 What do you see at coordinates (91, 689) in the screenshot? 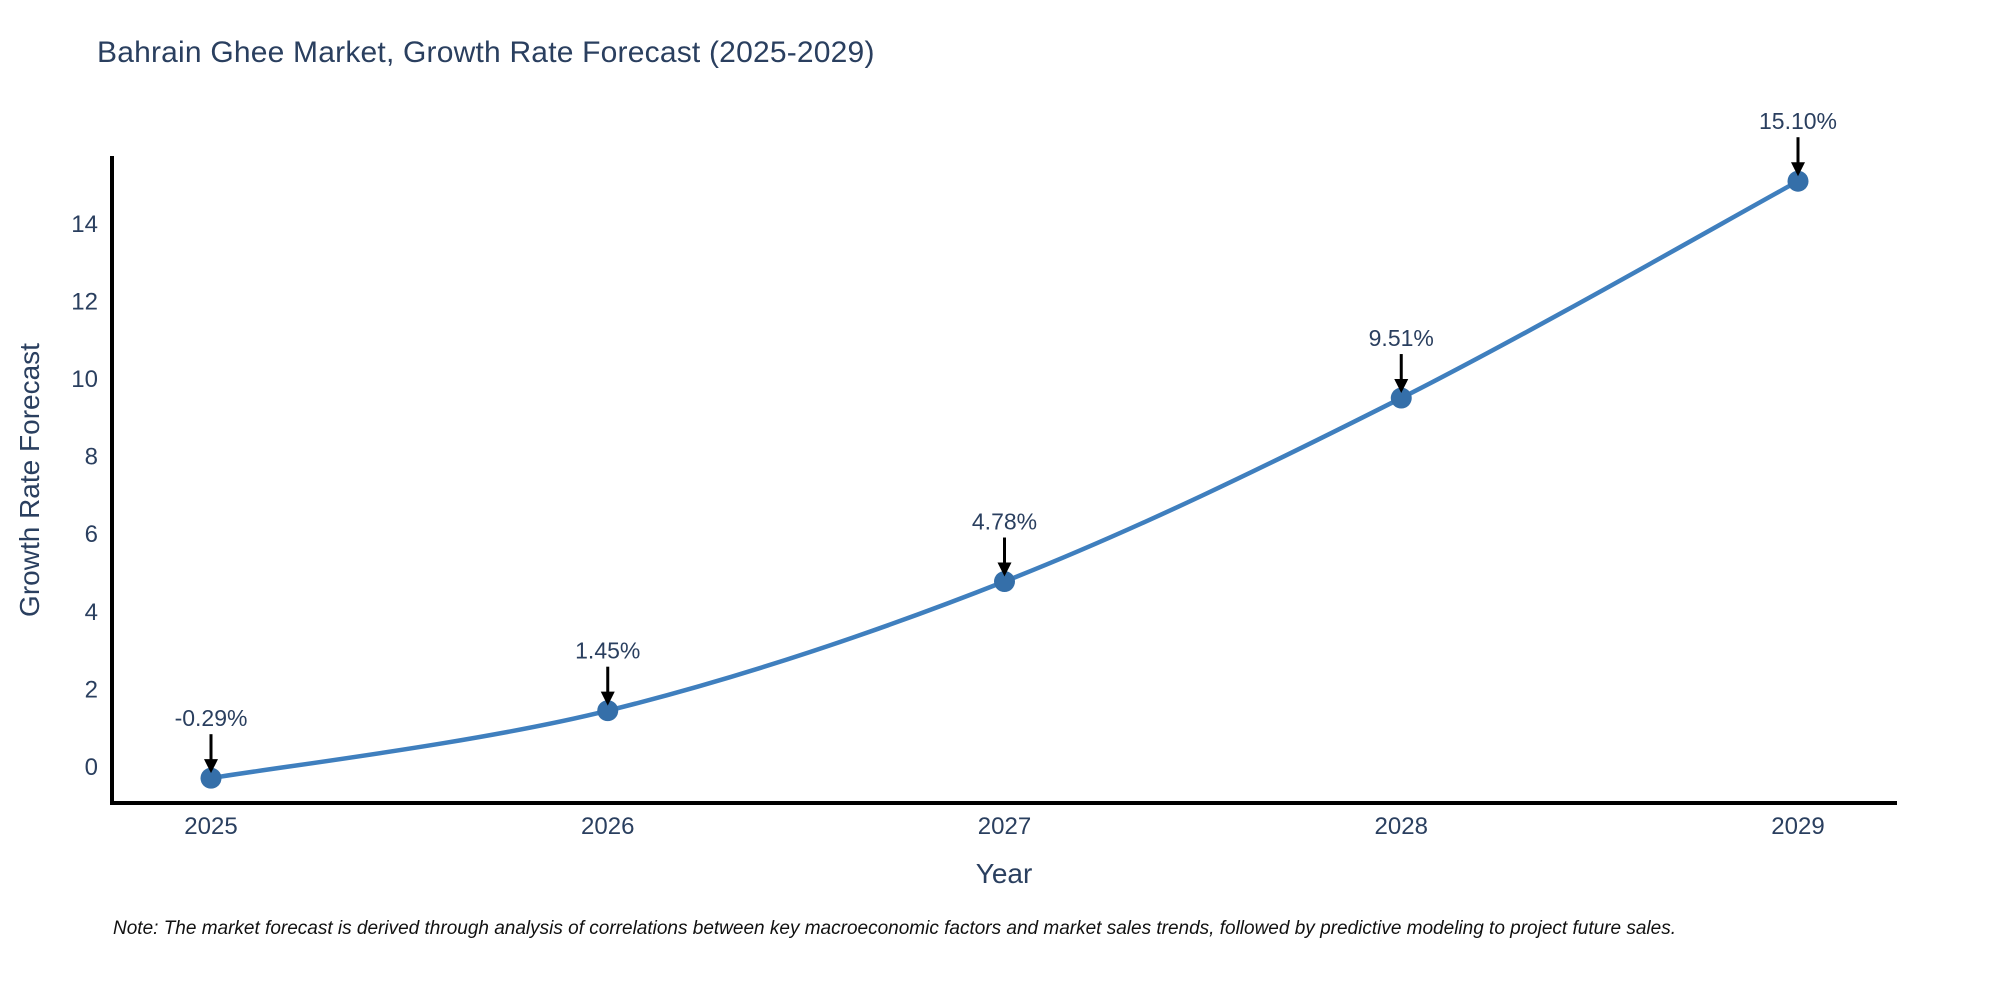
I see `y-tick-label: 2` at bounding box center [91, 689].